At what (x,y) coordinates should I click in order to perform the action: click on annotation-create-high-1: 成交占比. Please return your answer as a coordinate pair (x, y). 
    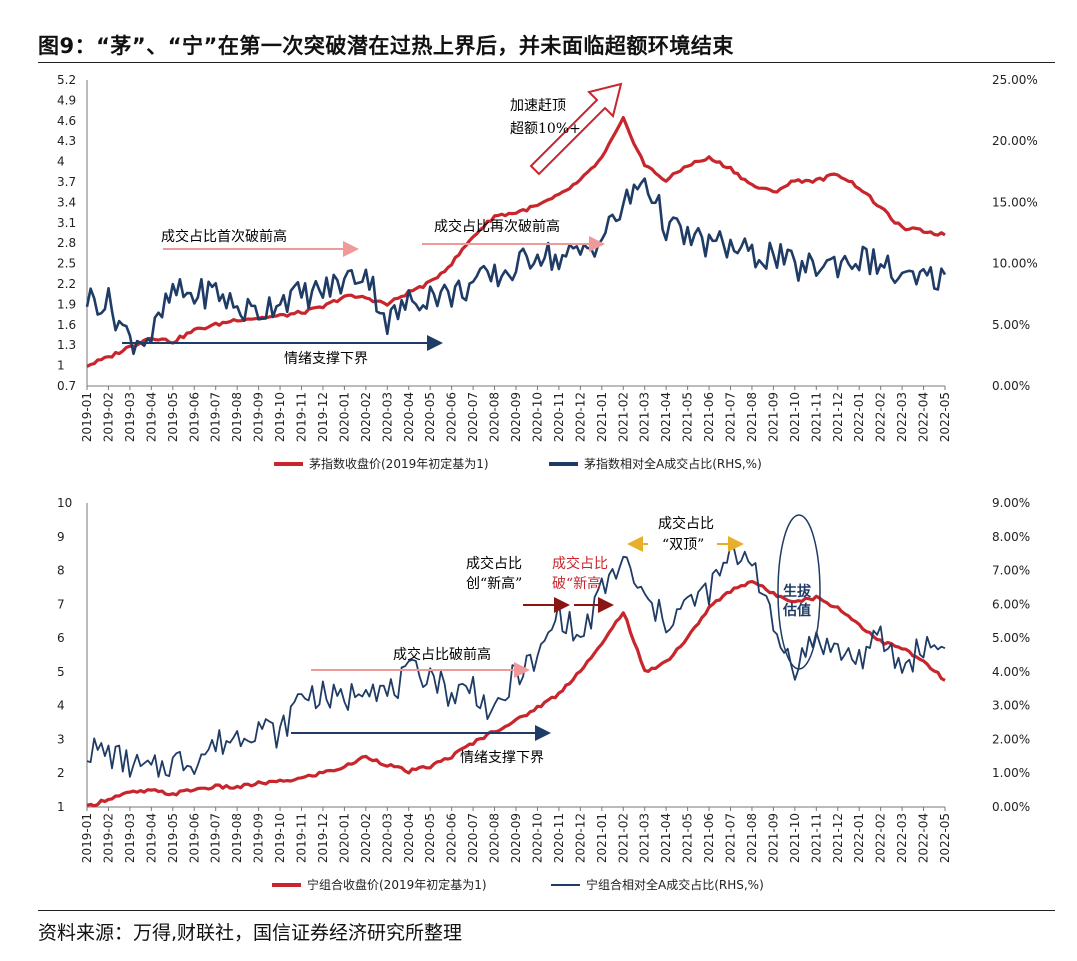
    Looking at the image, I should click on (494, 563).